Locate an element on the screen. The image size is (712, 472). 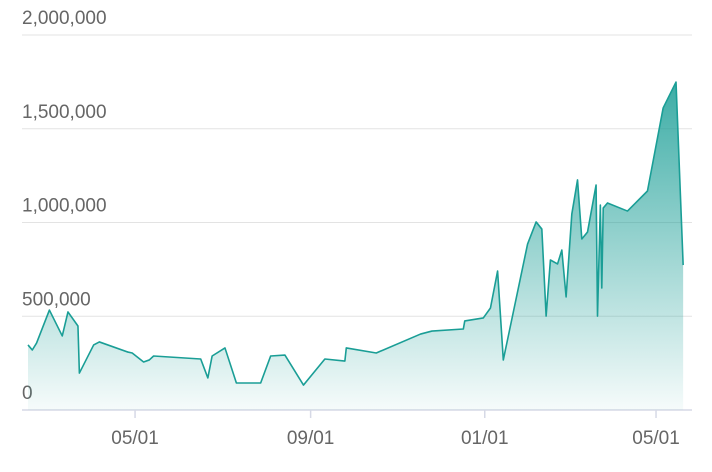
y-tick-label: 0 is located at coordinates (27, 393).